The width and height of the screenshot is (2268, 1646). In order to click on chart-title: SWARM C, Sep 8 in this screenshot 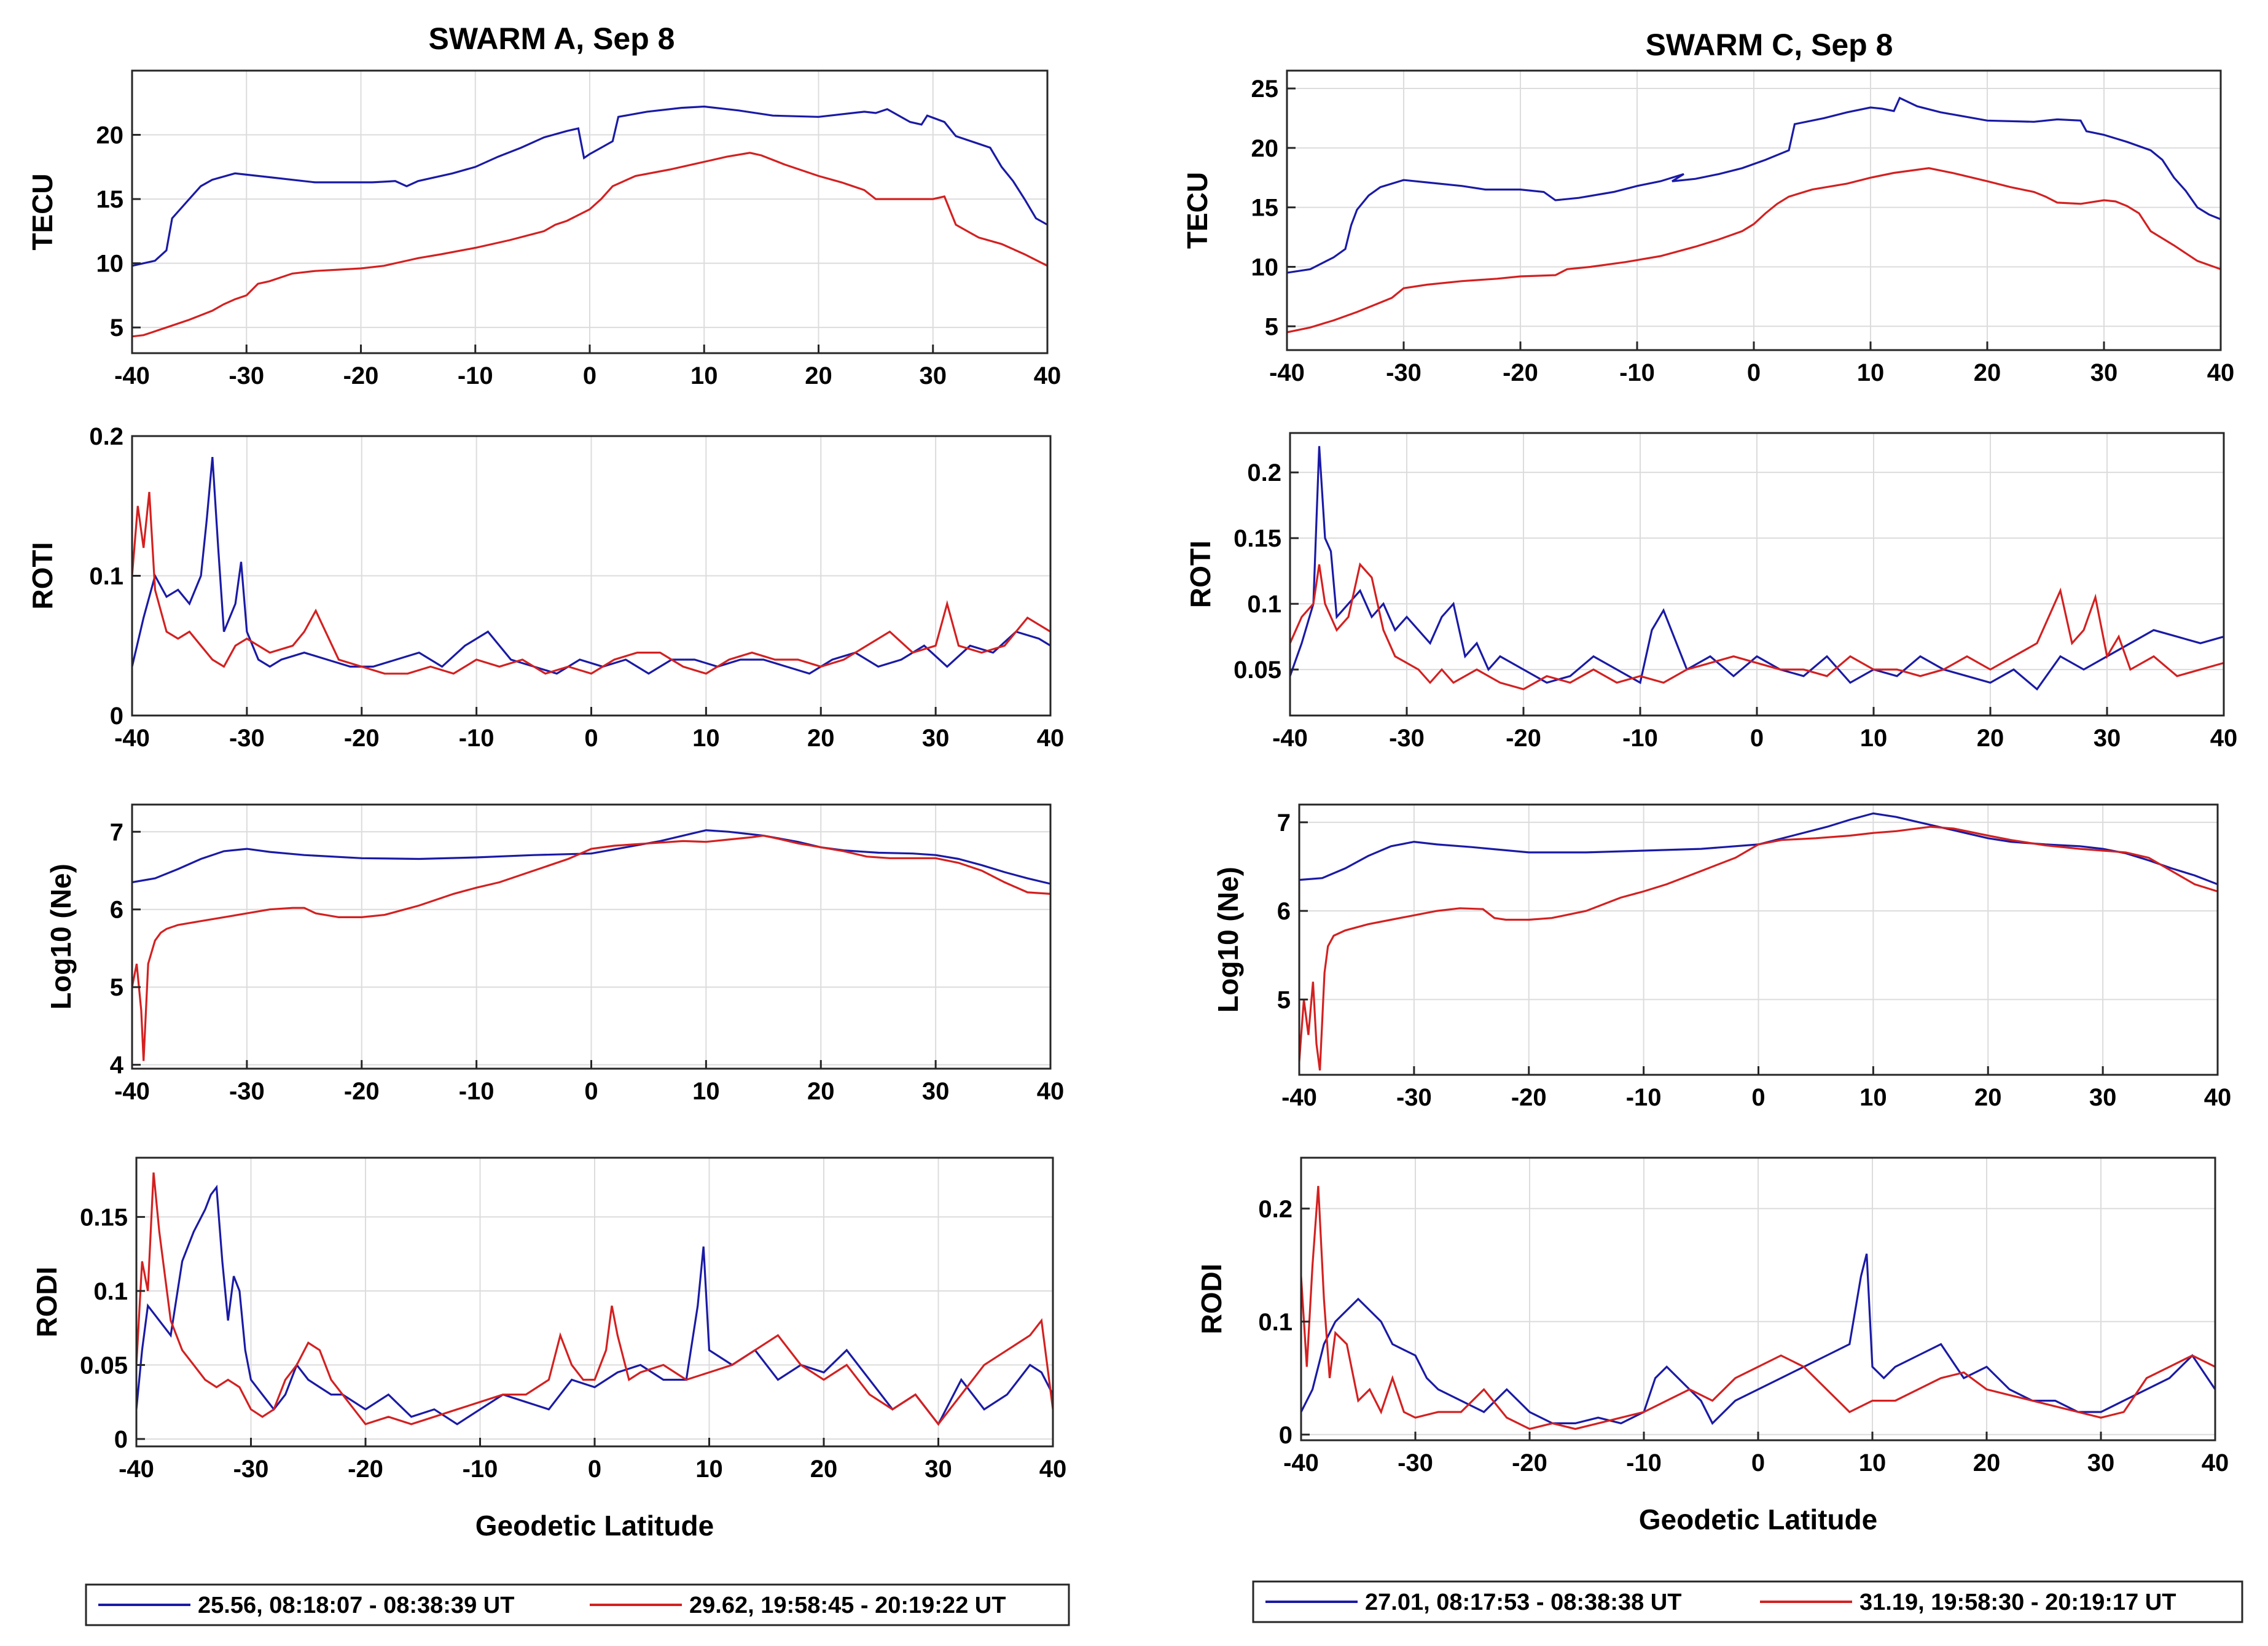, I will do `click(1769, 45)`.